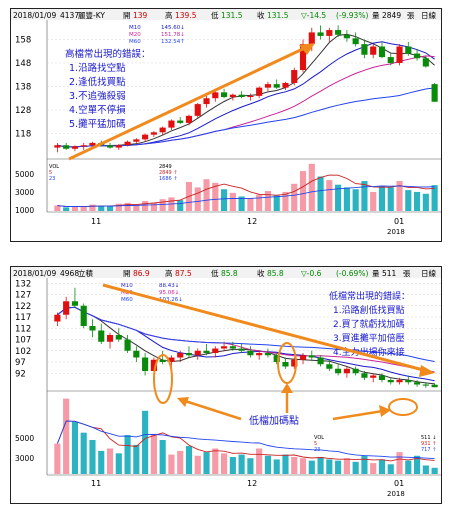 This screenshot has height=512, width=450. Describe the element at coordinates (23, 352) in the screenshot. I see `y-tick-label: 102` at that location.